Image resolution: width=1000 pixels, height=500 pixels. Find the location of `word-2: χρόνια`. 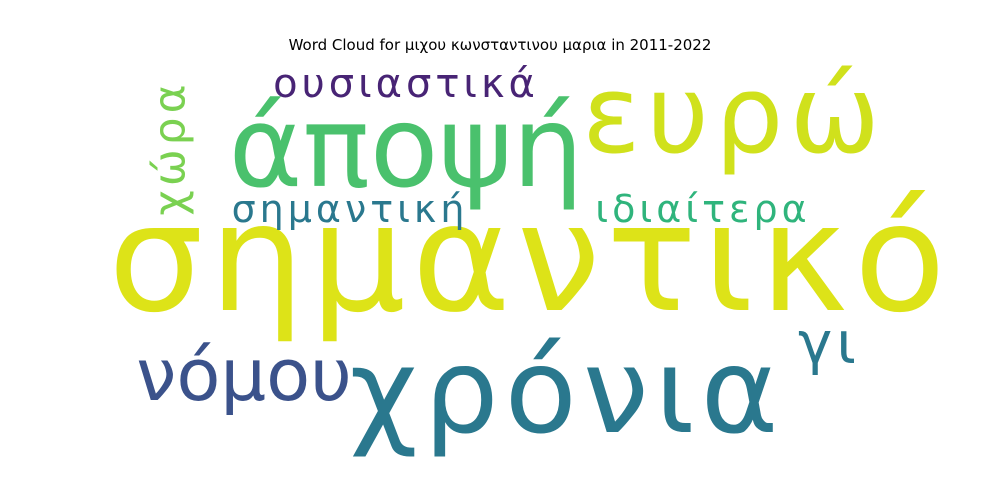

word-2: χρόνια is located at coordinates (567, 391).